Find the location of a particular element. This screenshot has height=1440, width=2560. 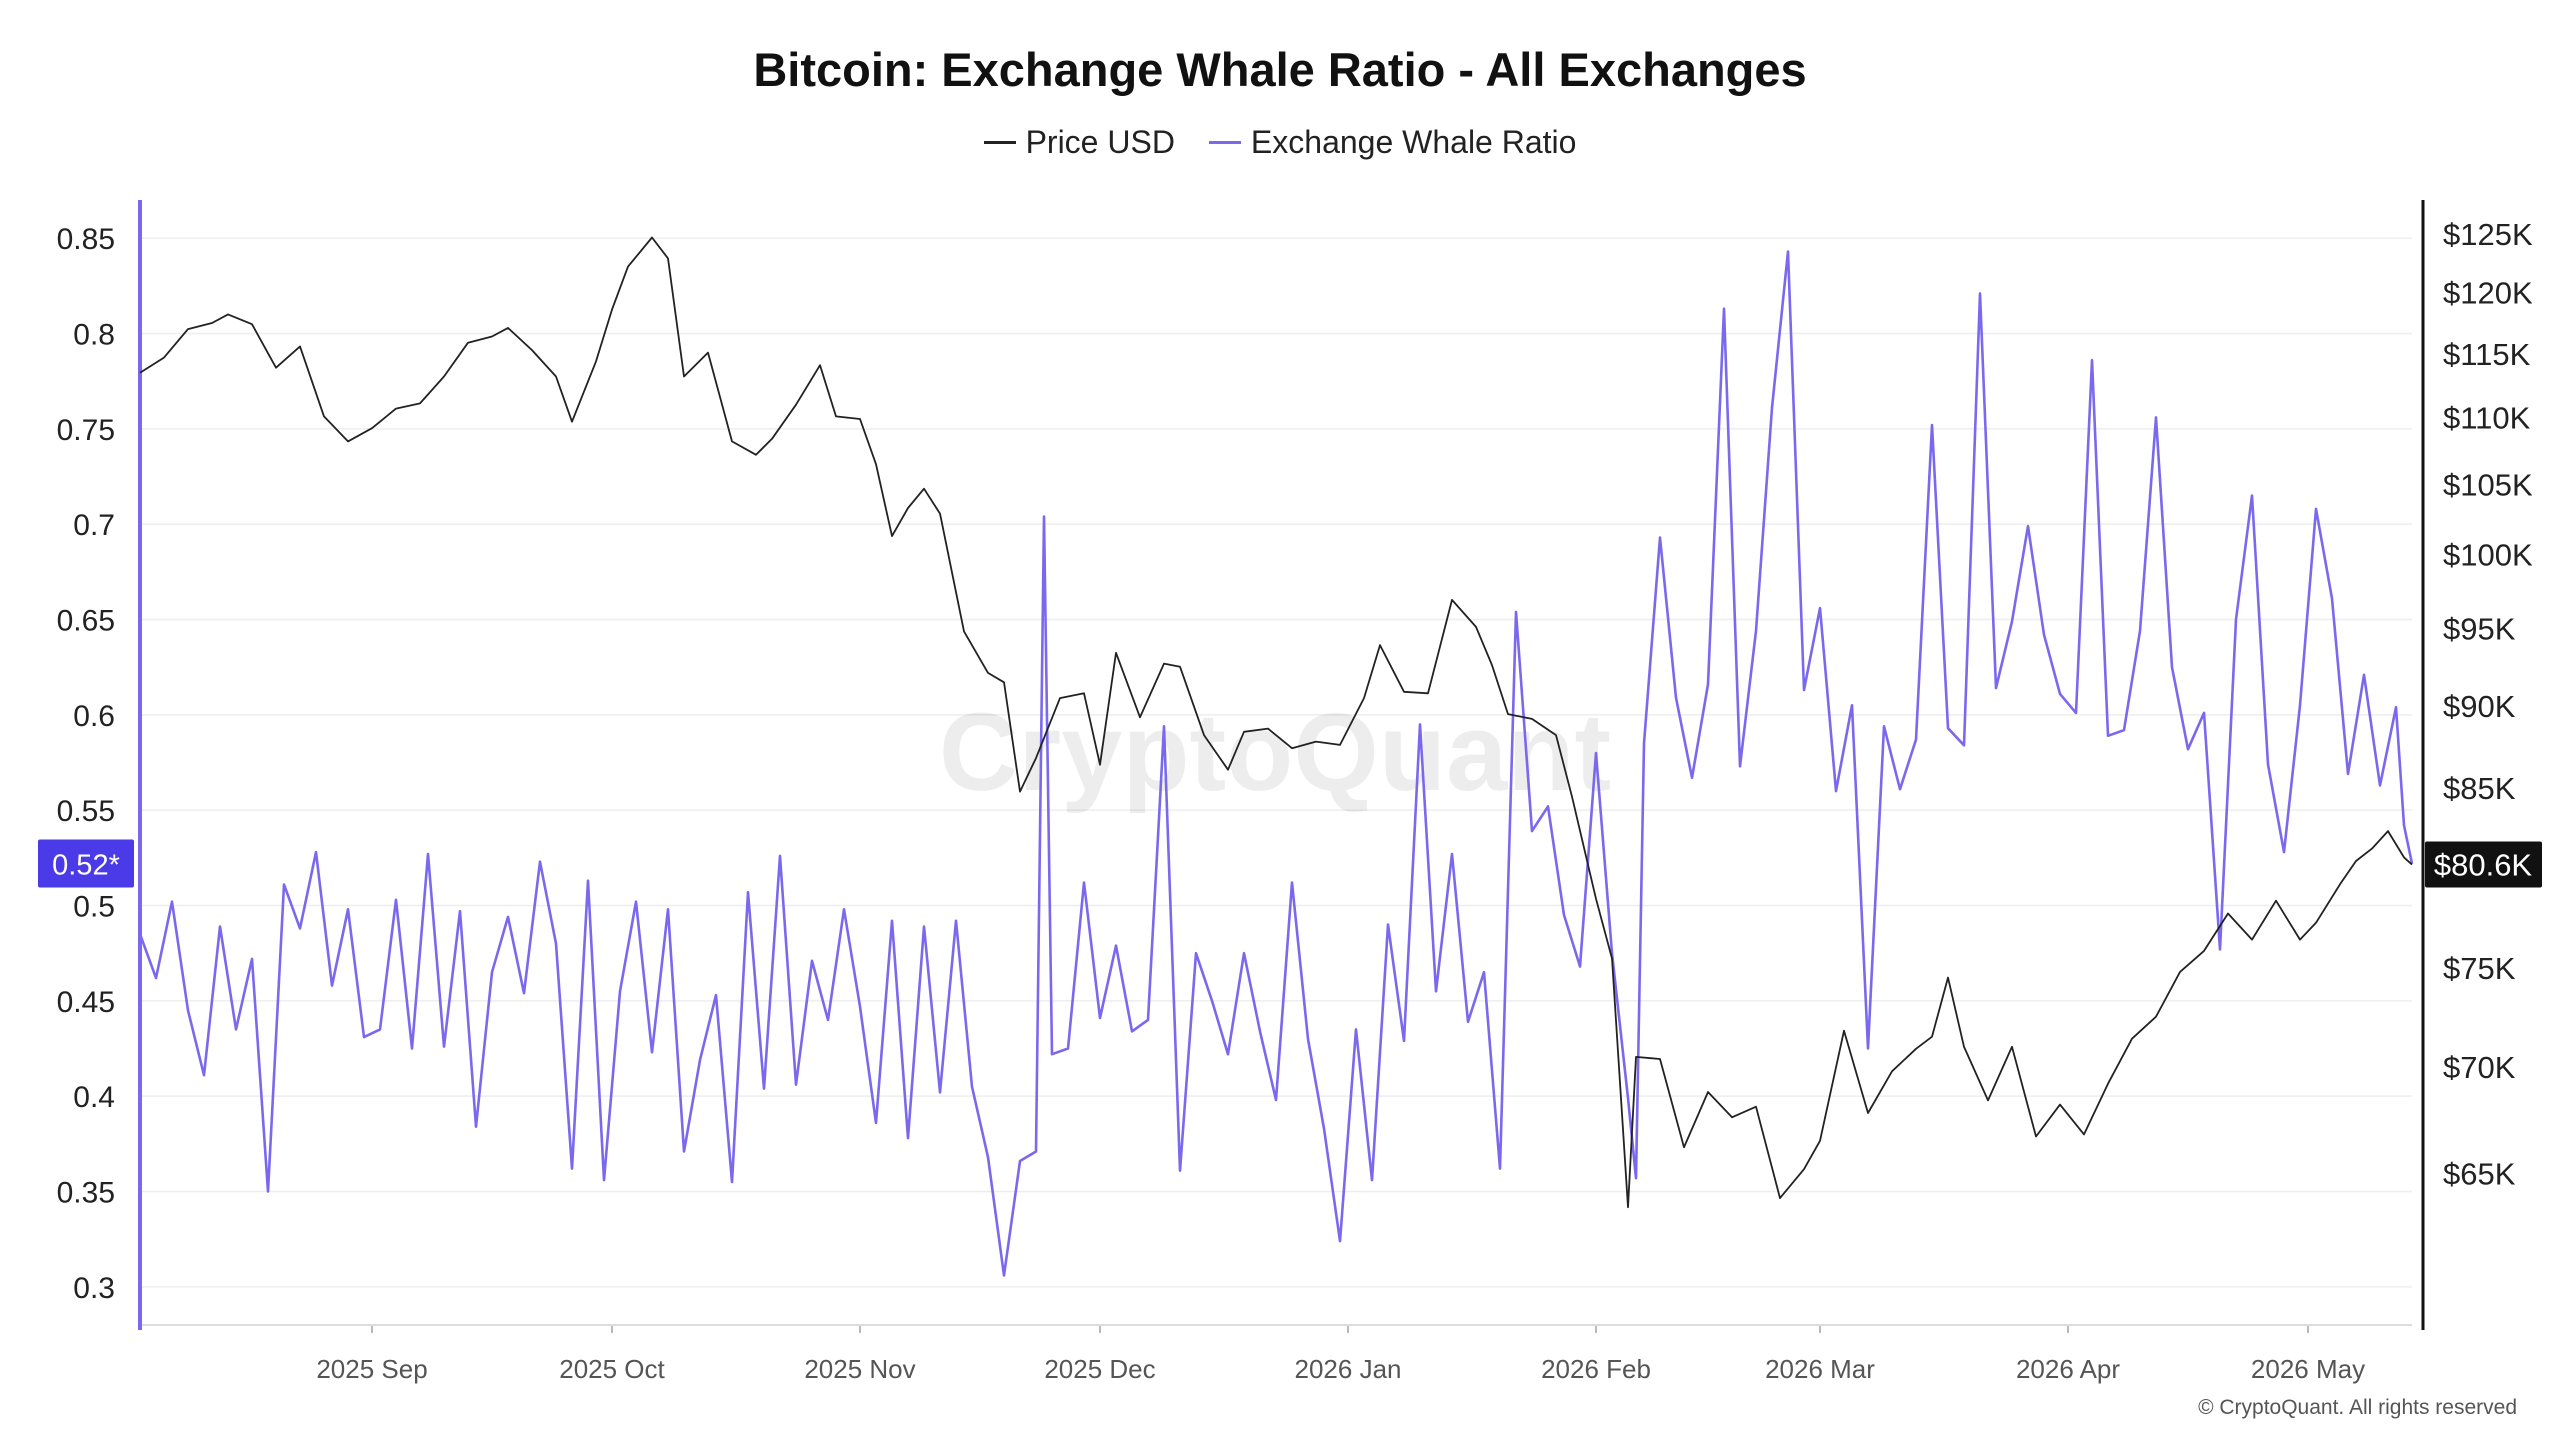

legend-swatch-price is located at coordinates (999, 142).